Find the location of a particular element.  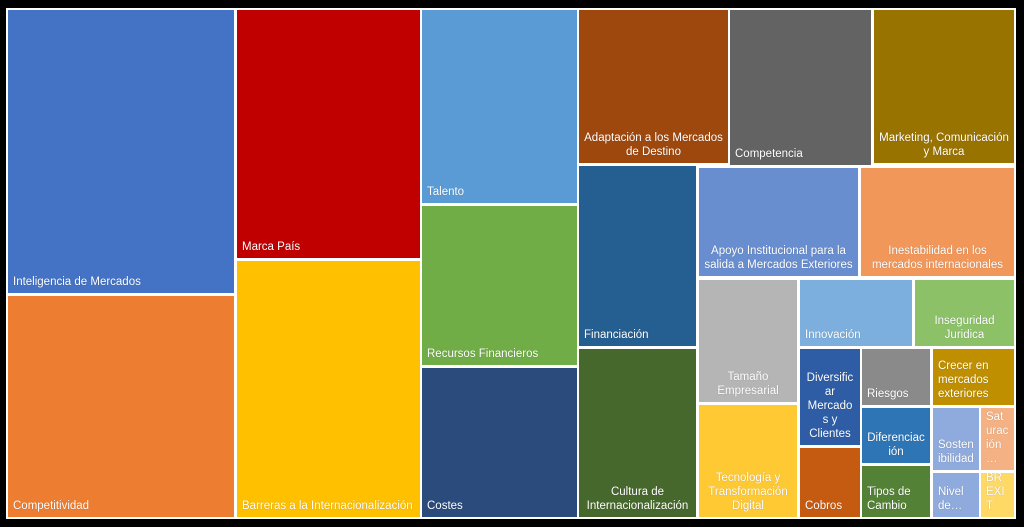

treemap-tile-competitividad: Competitividad is located at coordinates (121, 406).